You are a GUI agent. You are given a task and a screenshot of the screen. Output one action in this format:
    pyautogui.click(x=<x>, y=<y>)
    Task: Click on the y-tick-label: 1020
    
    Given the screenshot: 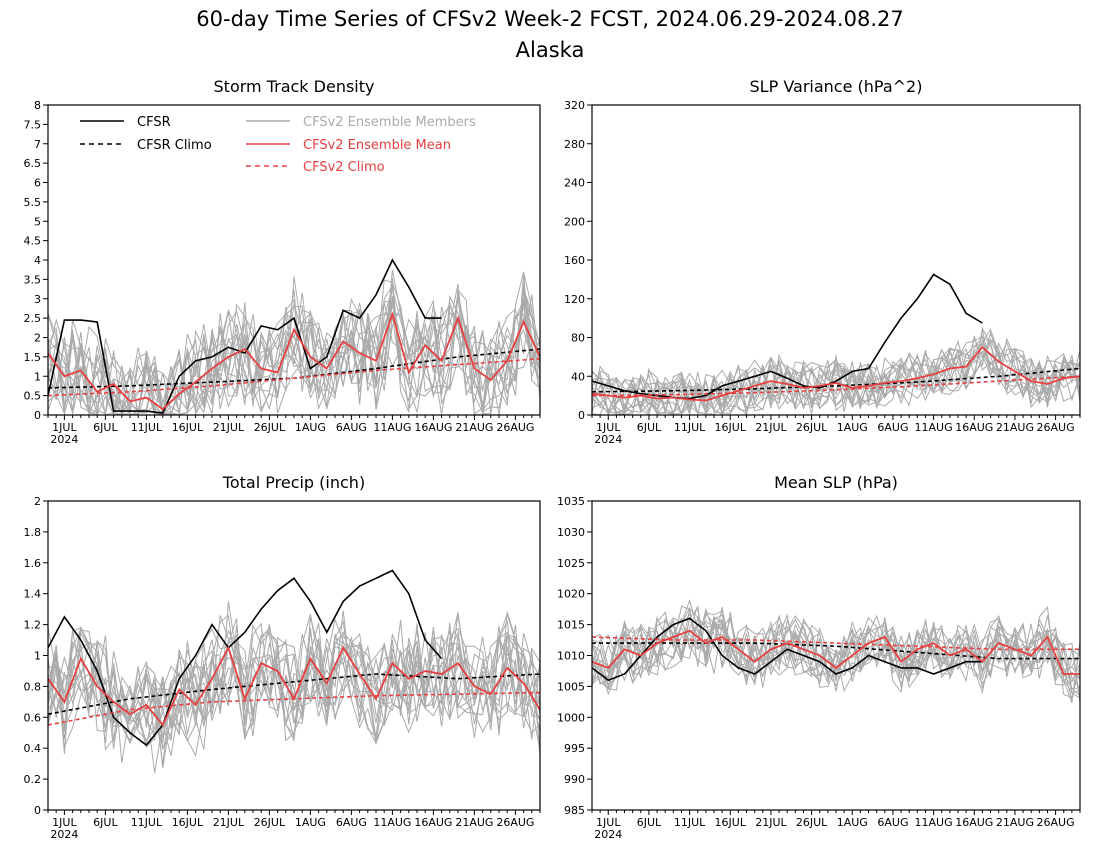 What is the action you would take?
    pyautogui.click(x=571, y=594)
    